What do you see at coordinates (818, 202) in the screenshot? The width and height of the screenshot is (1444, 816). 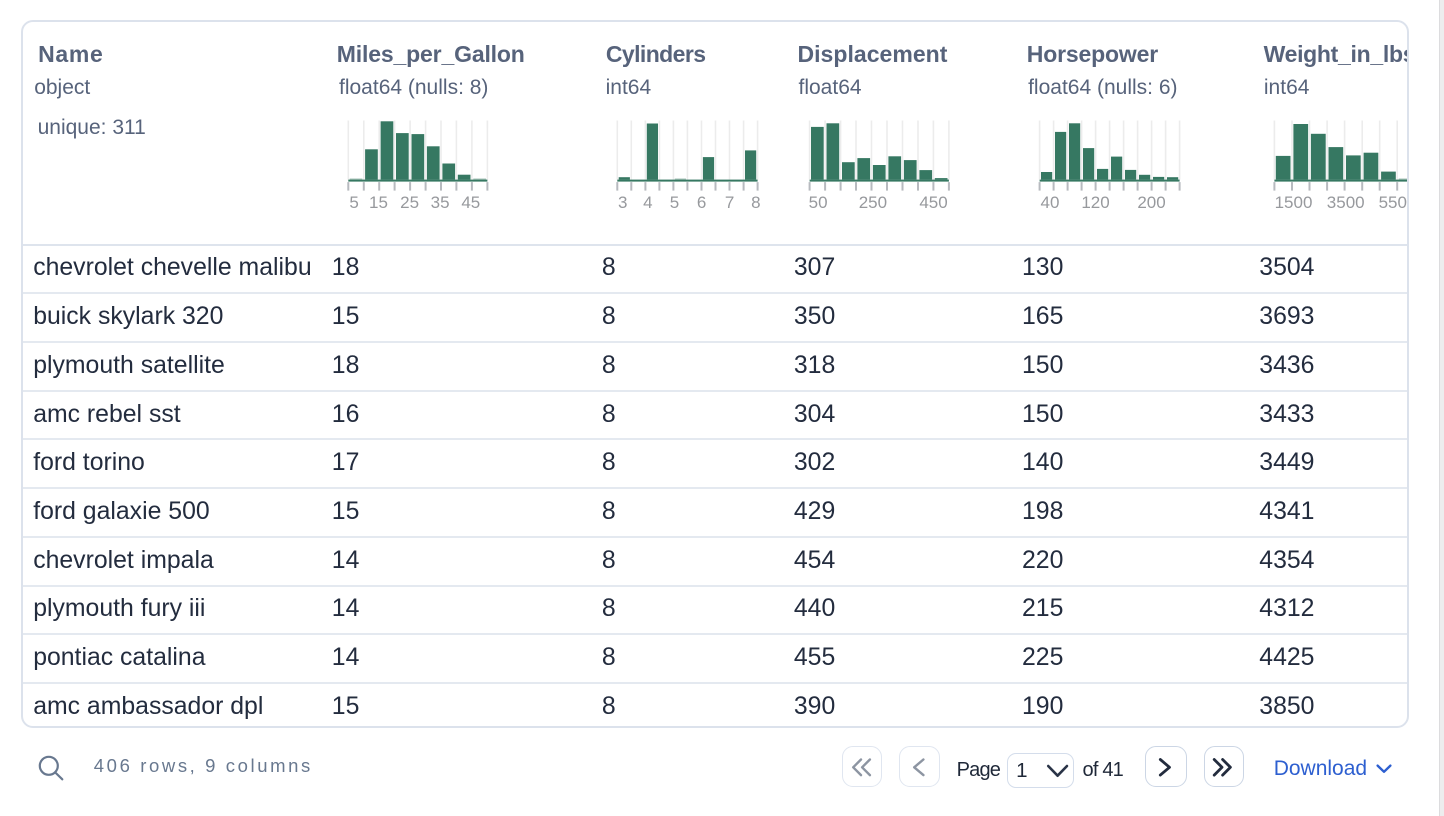 I see `svg-text: 50` at bounding box center [818, 202].